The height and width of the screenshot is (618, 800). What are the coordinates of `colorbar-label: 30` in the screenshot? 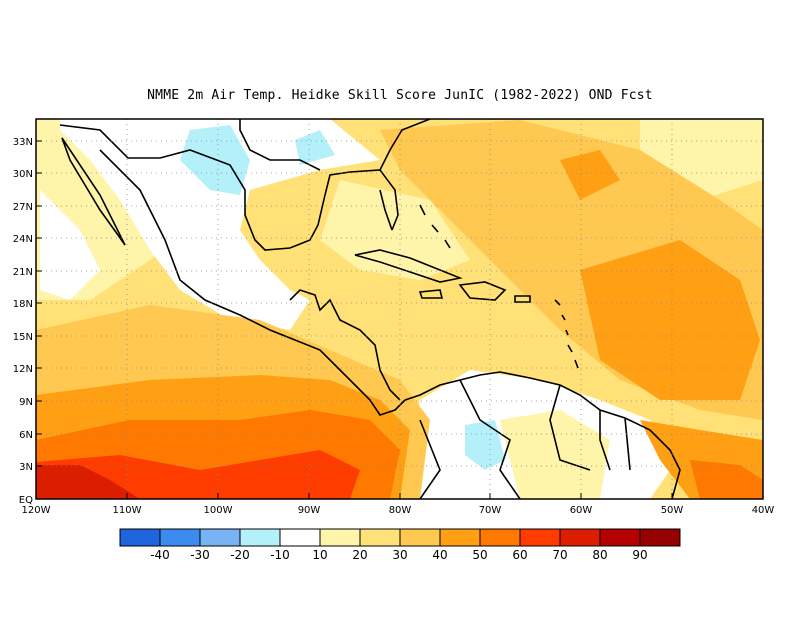 It's located at (399, 555).